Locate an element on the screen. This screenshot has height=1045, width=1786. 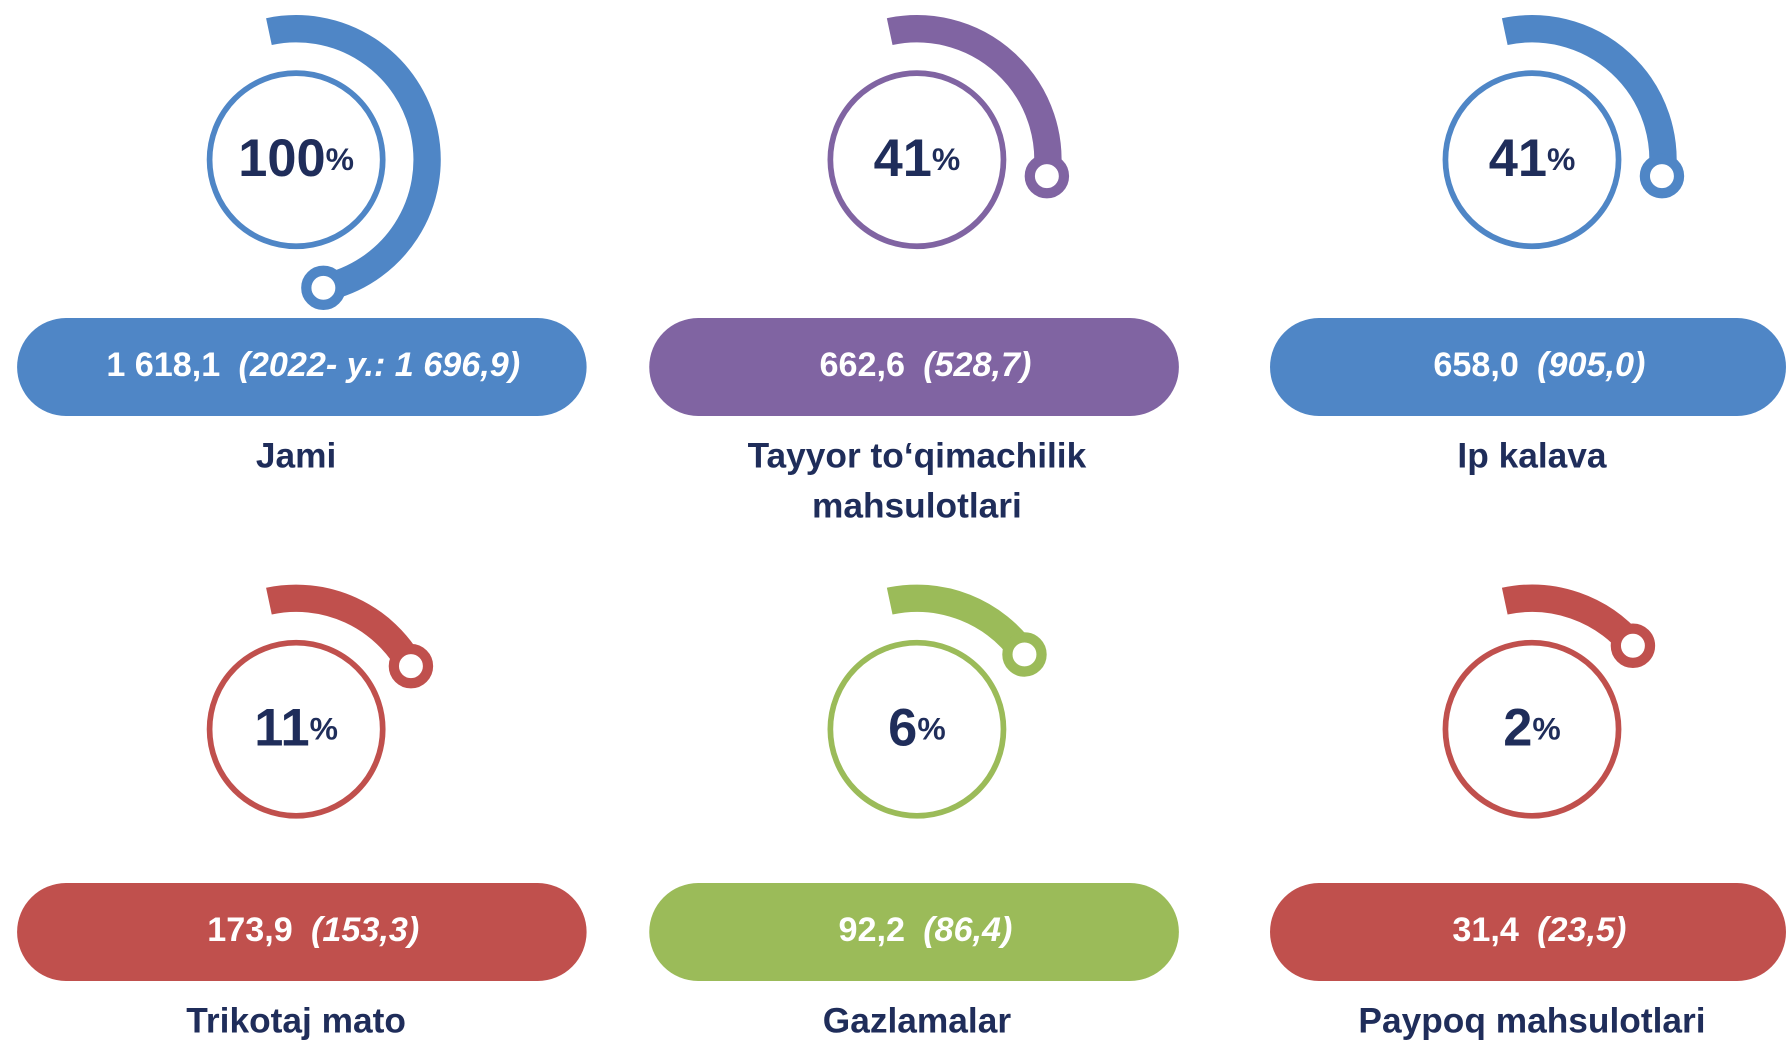
percent-text: 11% is located at coordinates (296, 728).